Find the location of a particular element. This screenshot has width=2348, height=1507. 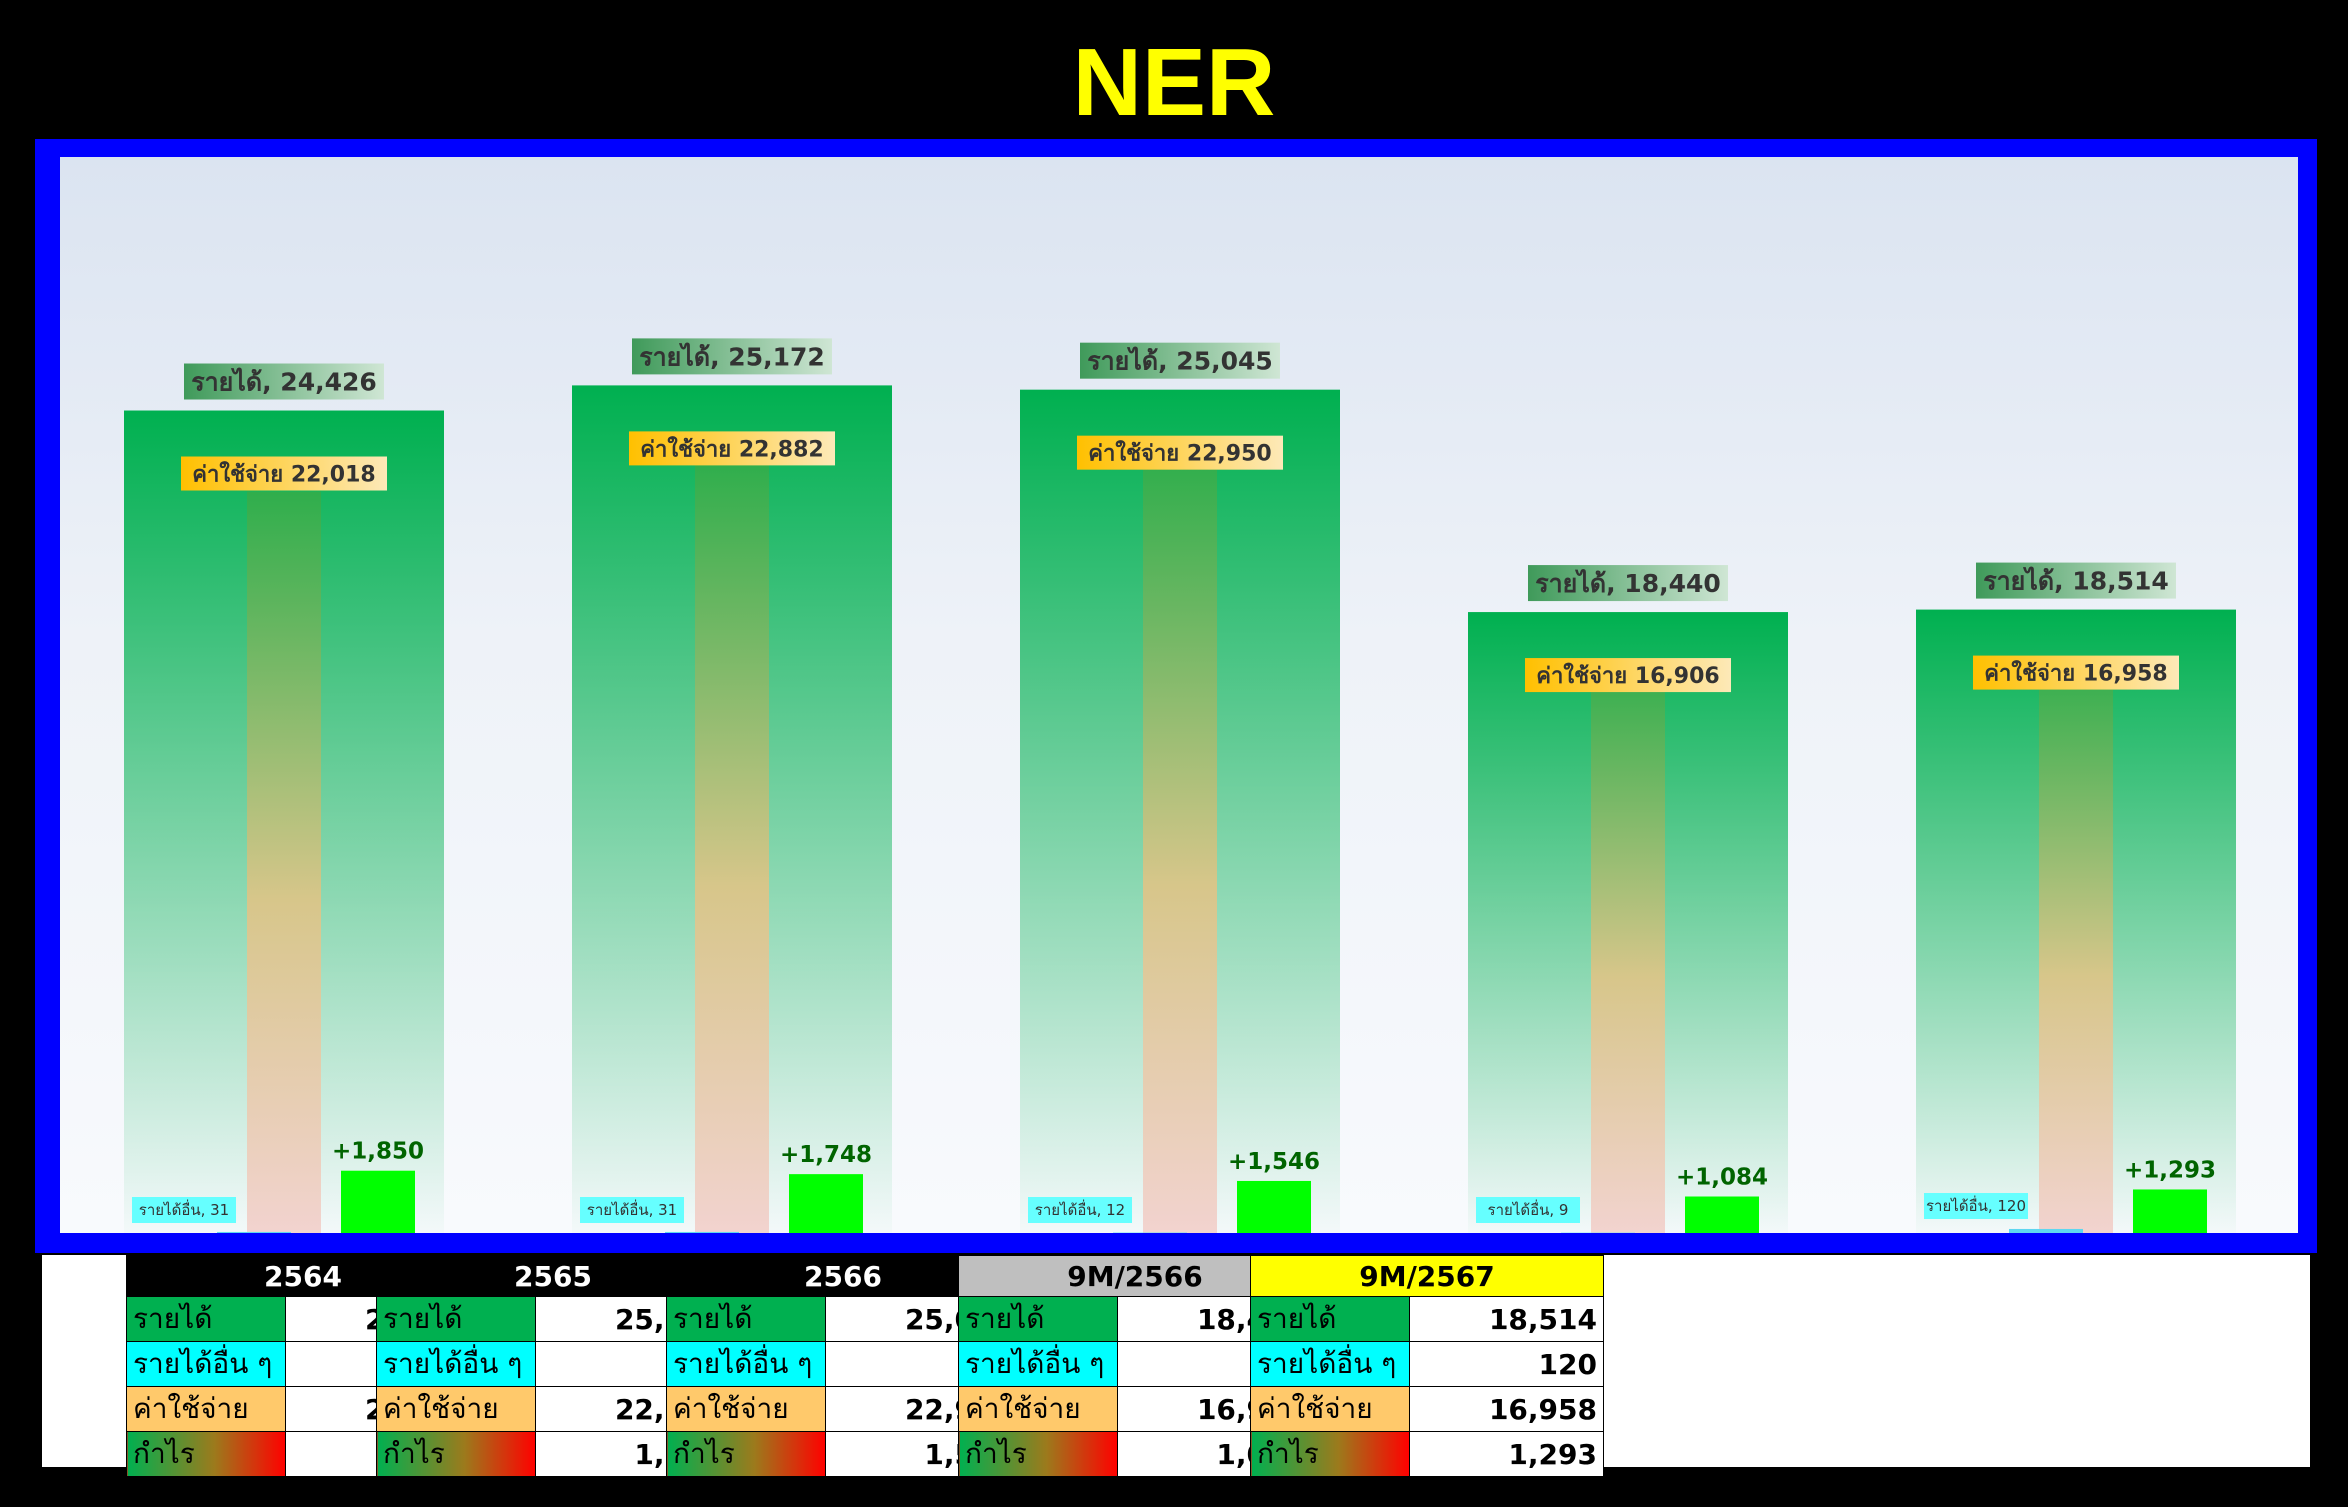

profit-label: +1,293 is located at coordinates (2170, 1170).